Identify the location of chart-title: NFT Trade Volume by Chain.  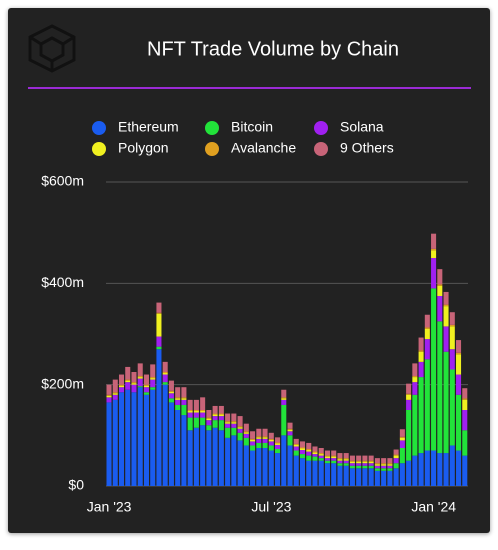
(273, 49).